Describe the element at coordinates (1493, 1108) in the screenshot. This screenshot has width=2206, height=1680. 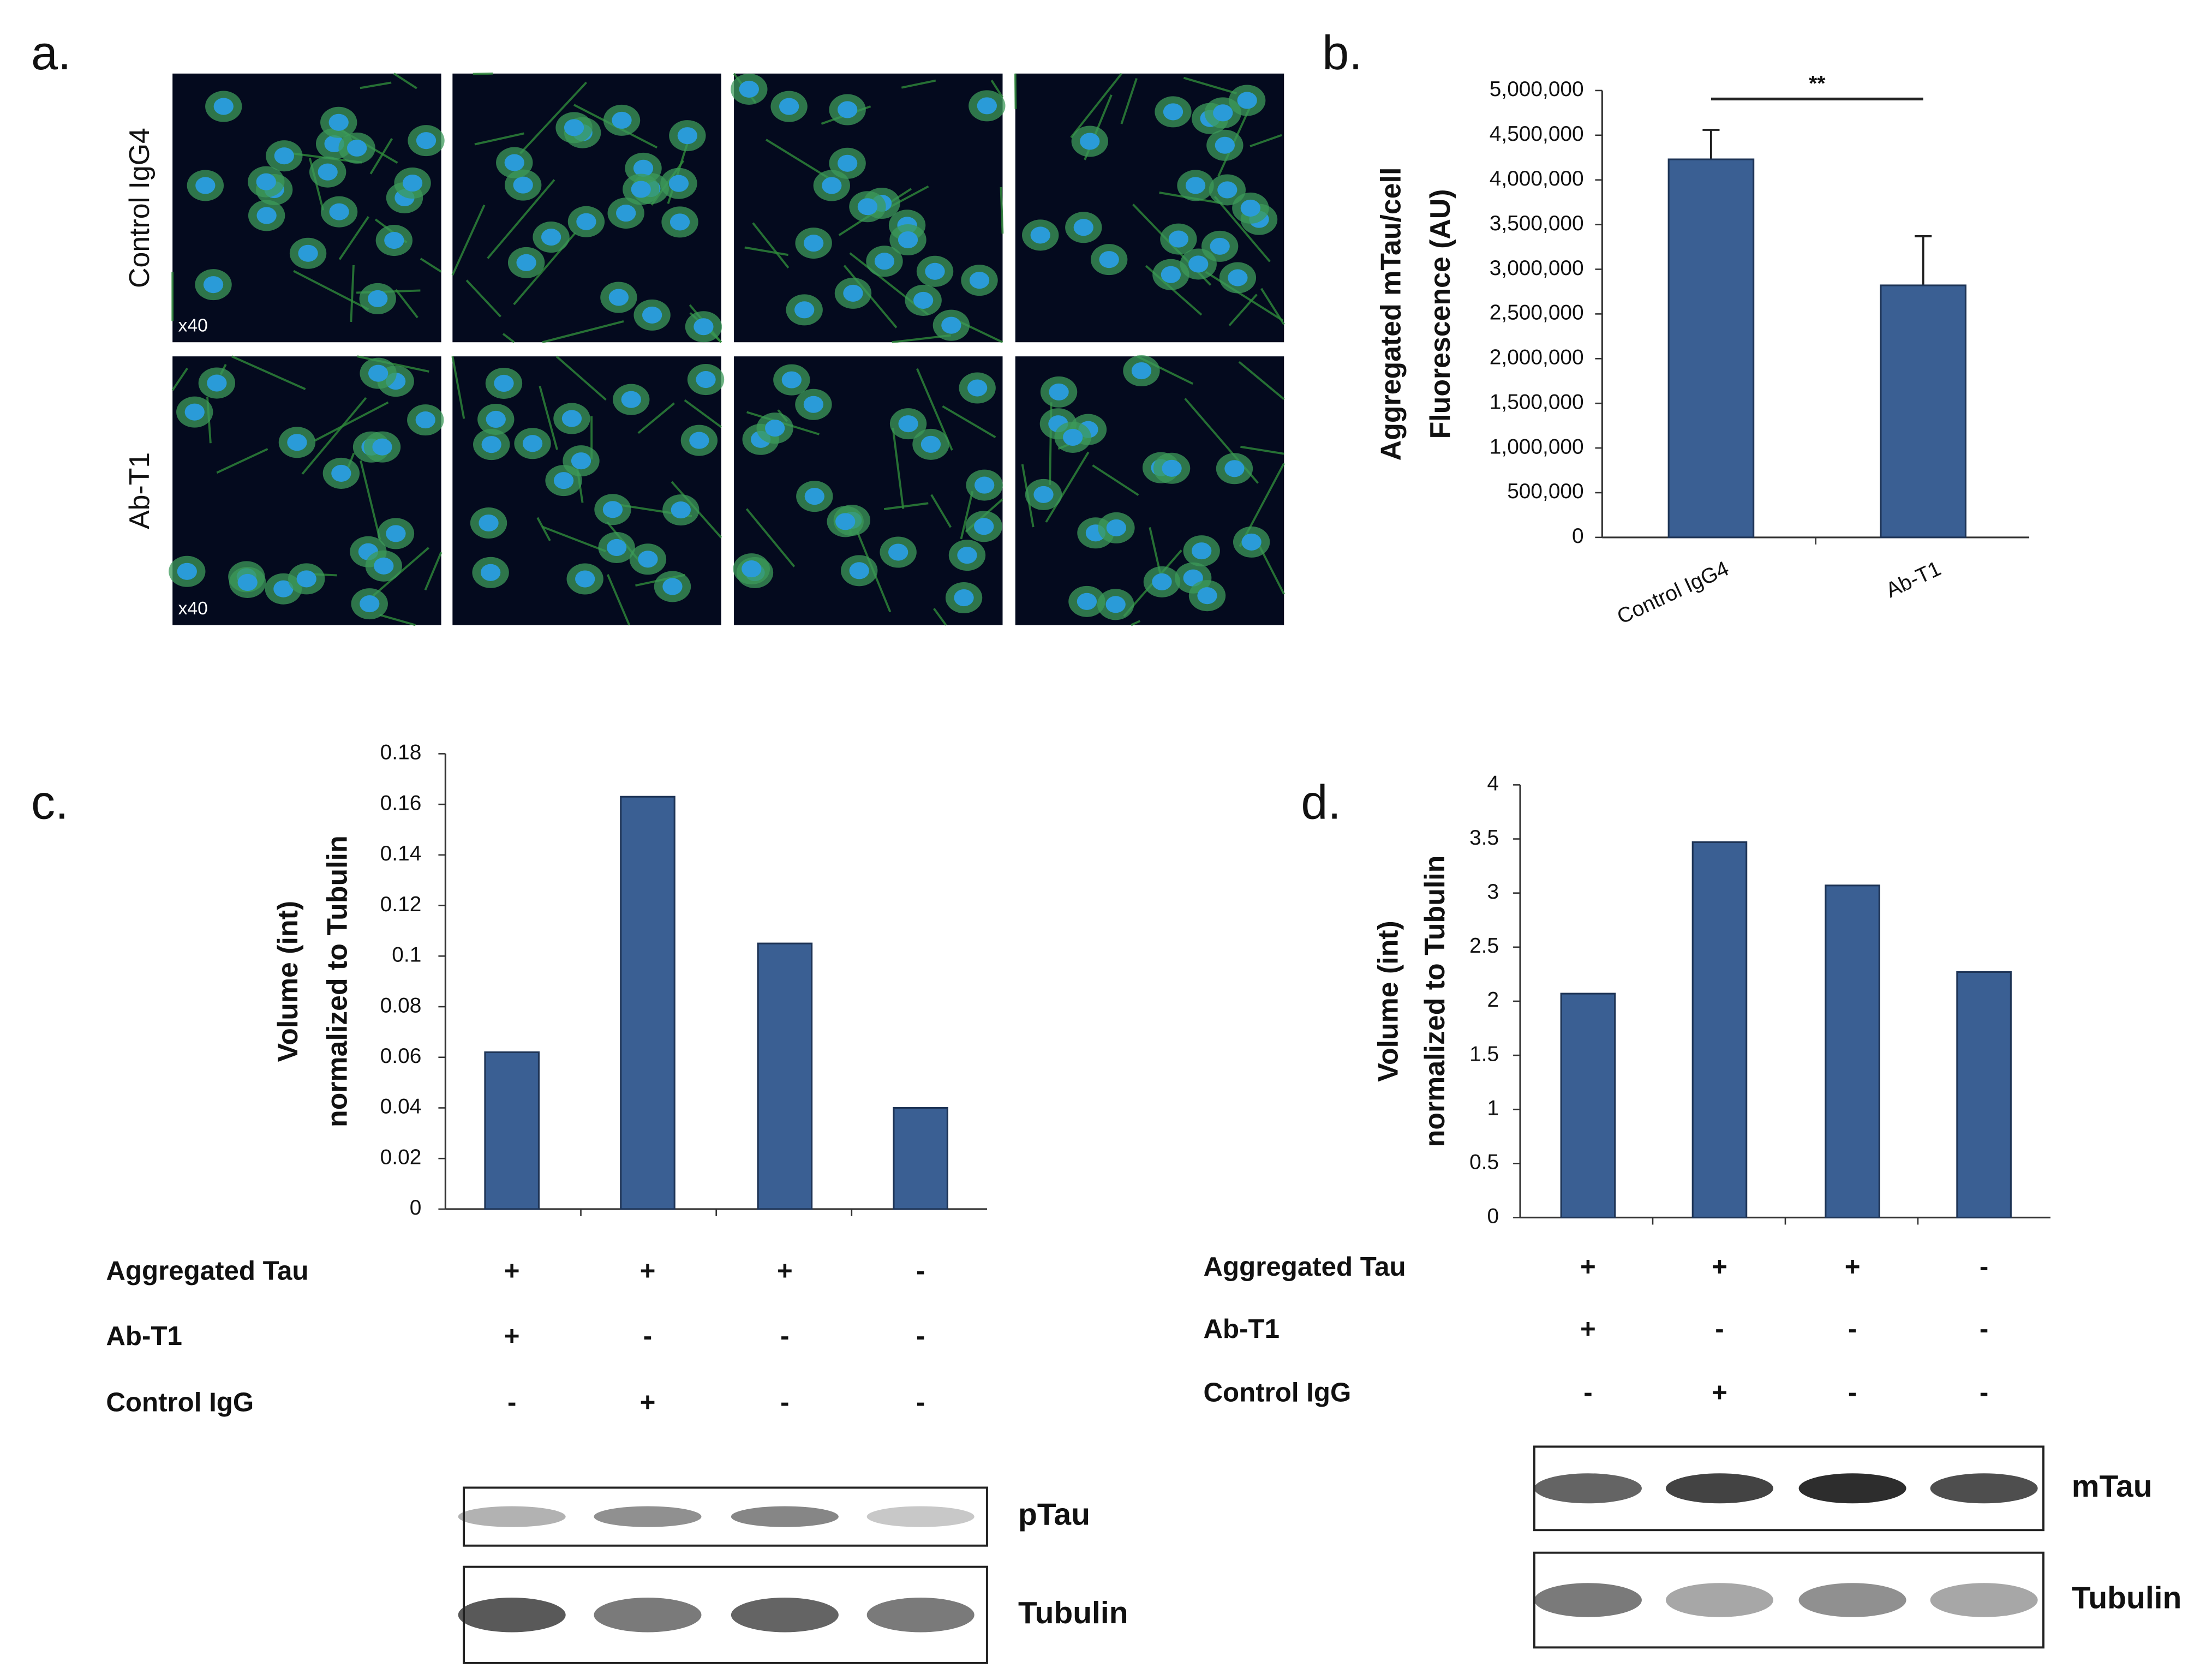
I see `y-tick-label: 1` at that location.